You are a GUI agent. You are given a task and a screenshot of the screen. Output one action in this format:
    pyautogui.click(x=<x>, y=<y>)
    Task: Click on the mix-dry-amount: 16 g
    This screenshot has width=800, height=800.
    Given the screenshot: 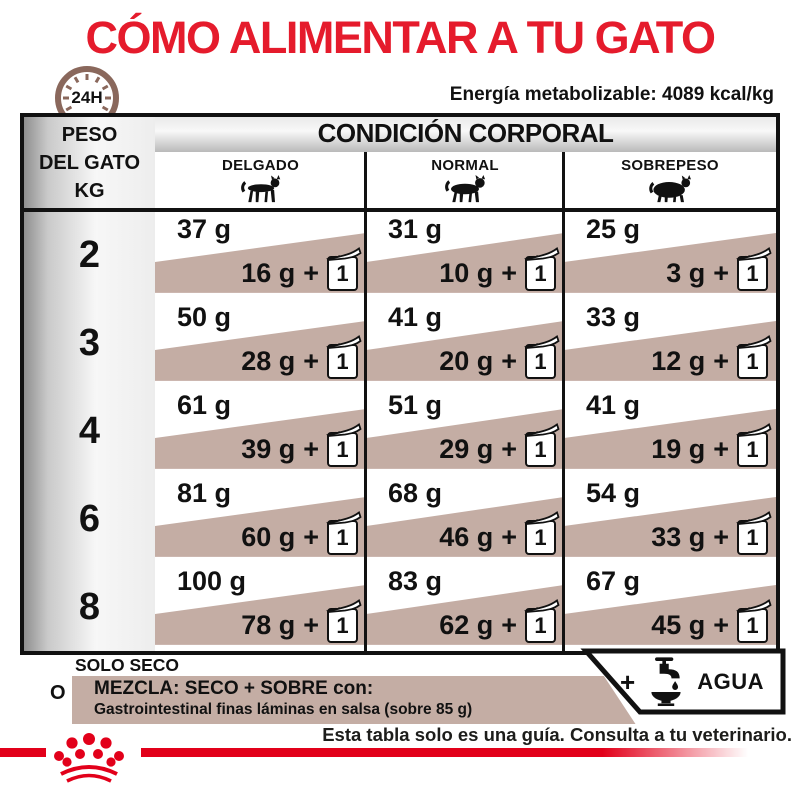 What is the action you would take?
    pyautogui.click(x=268, y=273)
    